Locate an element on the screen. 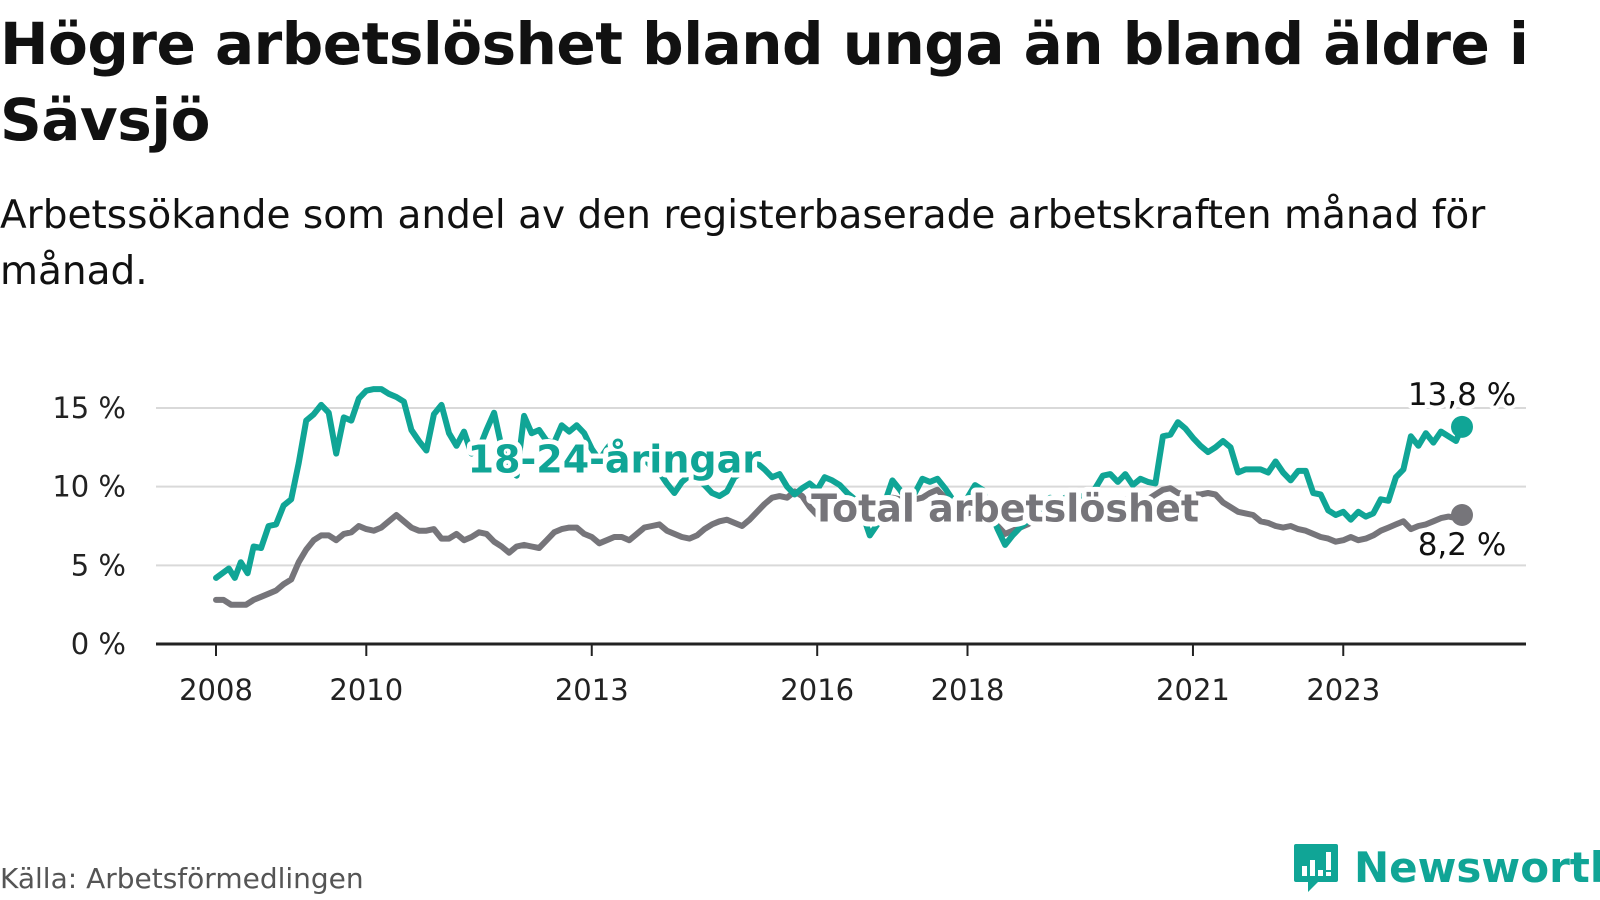 This screenshot has height=900, width=1600. series-line-total is located at coordinates (839, 546).